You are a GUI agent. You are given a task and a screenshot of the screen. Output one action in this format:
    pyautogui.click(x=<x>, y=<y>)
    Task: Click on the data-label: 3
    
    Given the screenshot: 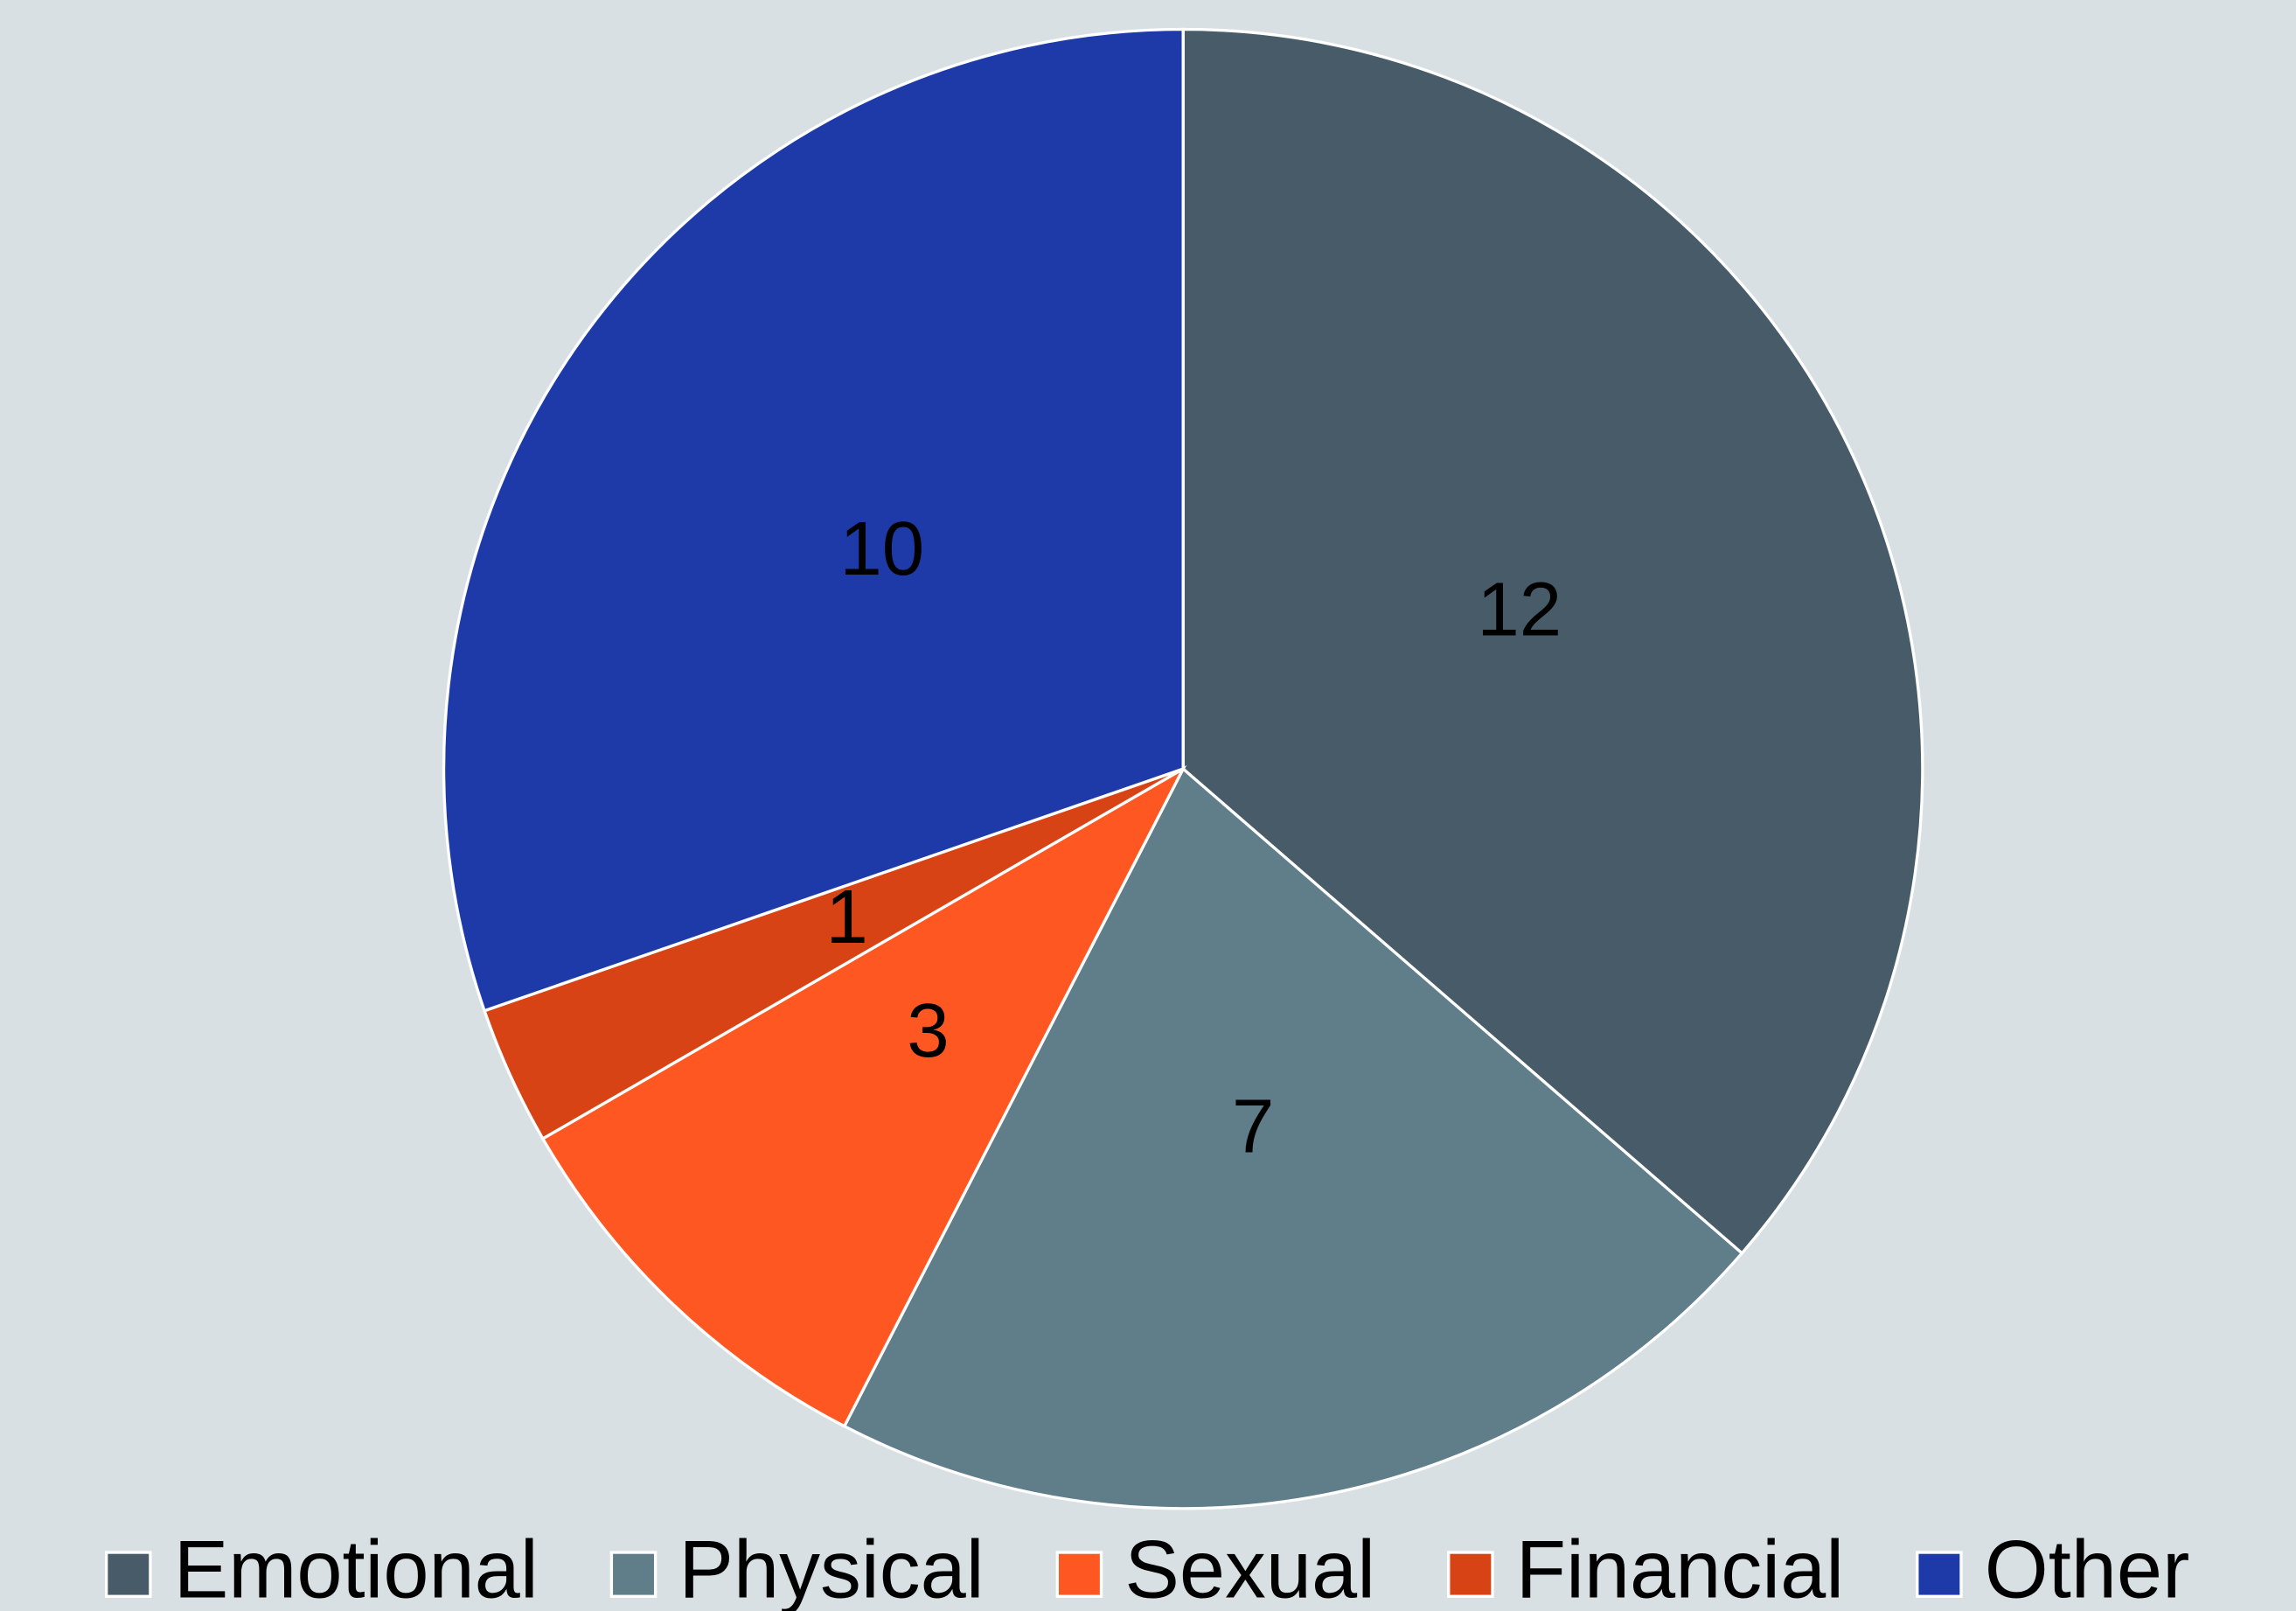 What is the action you would take?
    pyautogui.click(x=928, y=1030)
    